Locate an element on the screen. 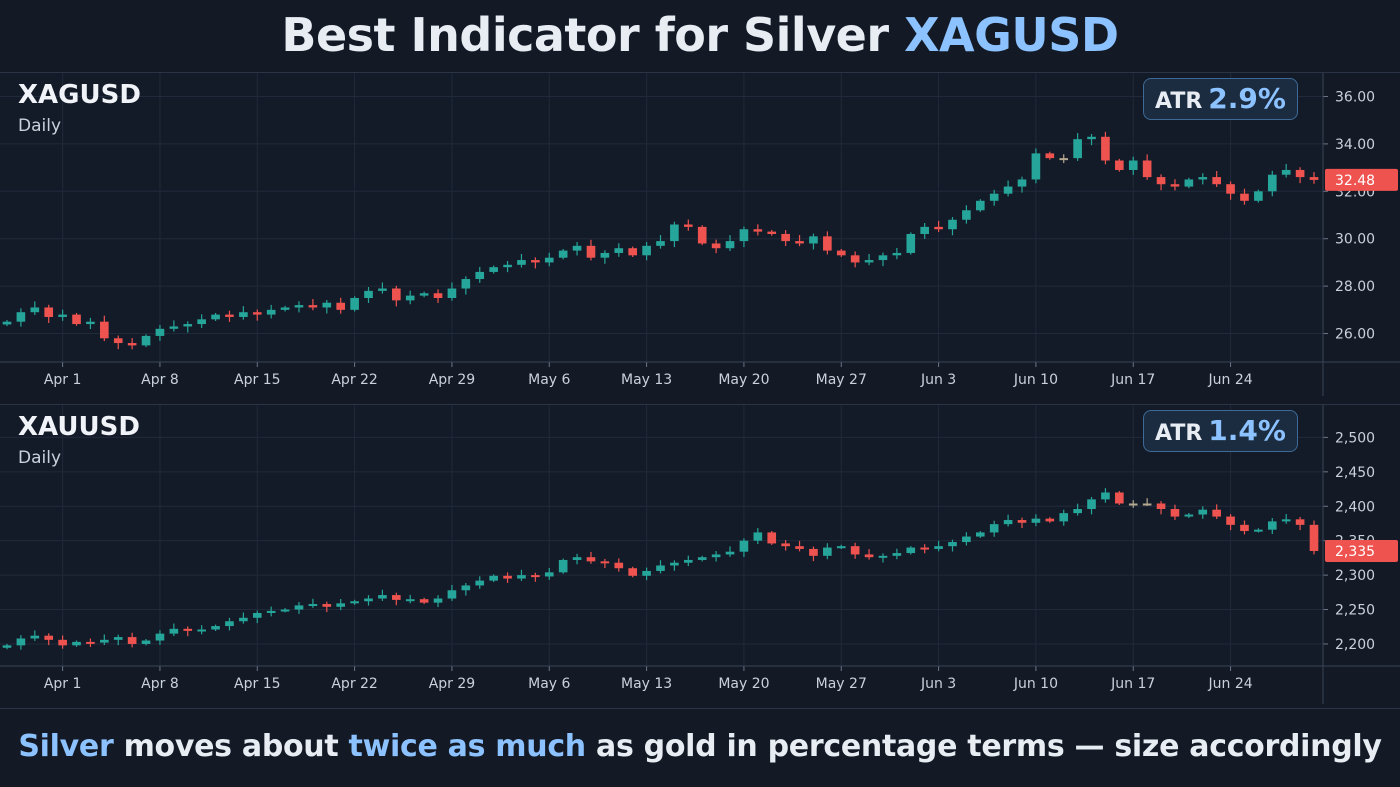 The image size is (1400, 787). silver-x-tick-label: Apr 15 is located at coordinates (257, 380).